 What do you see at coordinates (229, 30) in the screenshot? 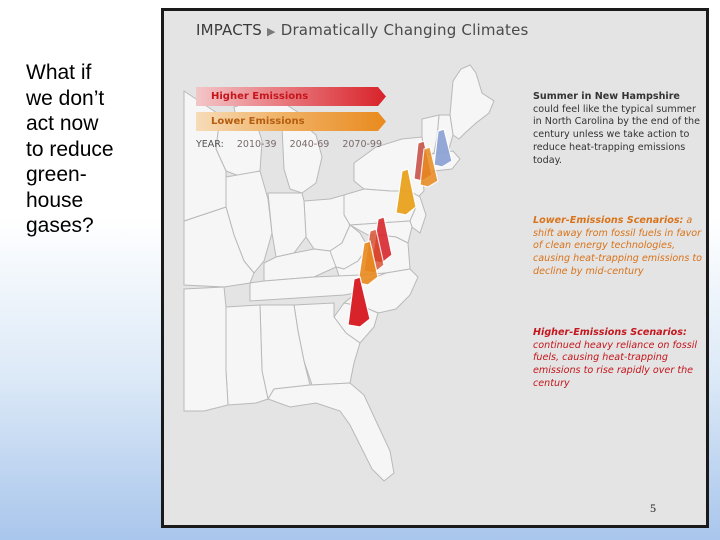
I see `section-label: IMPACTS` at bounding box center [229, 30].